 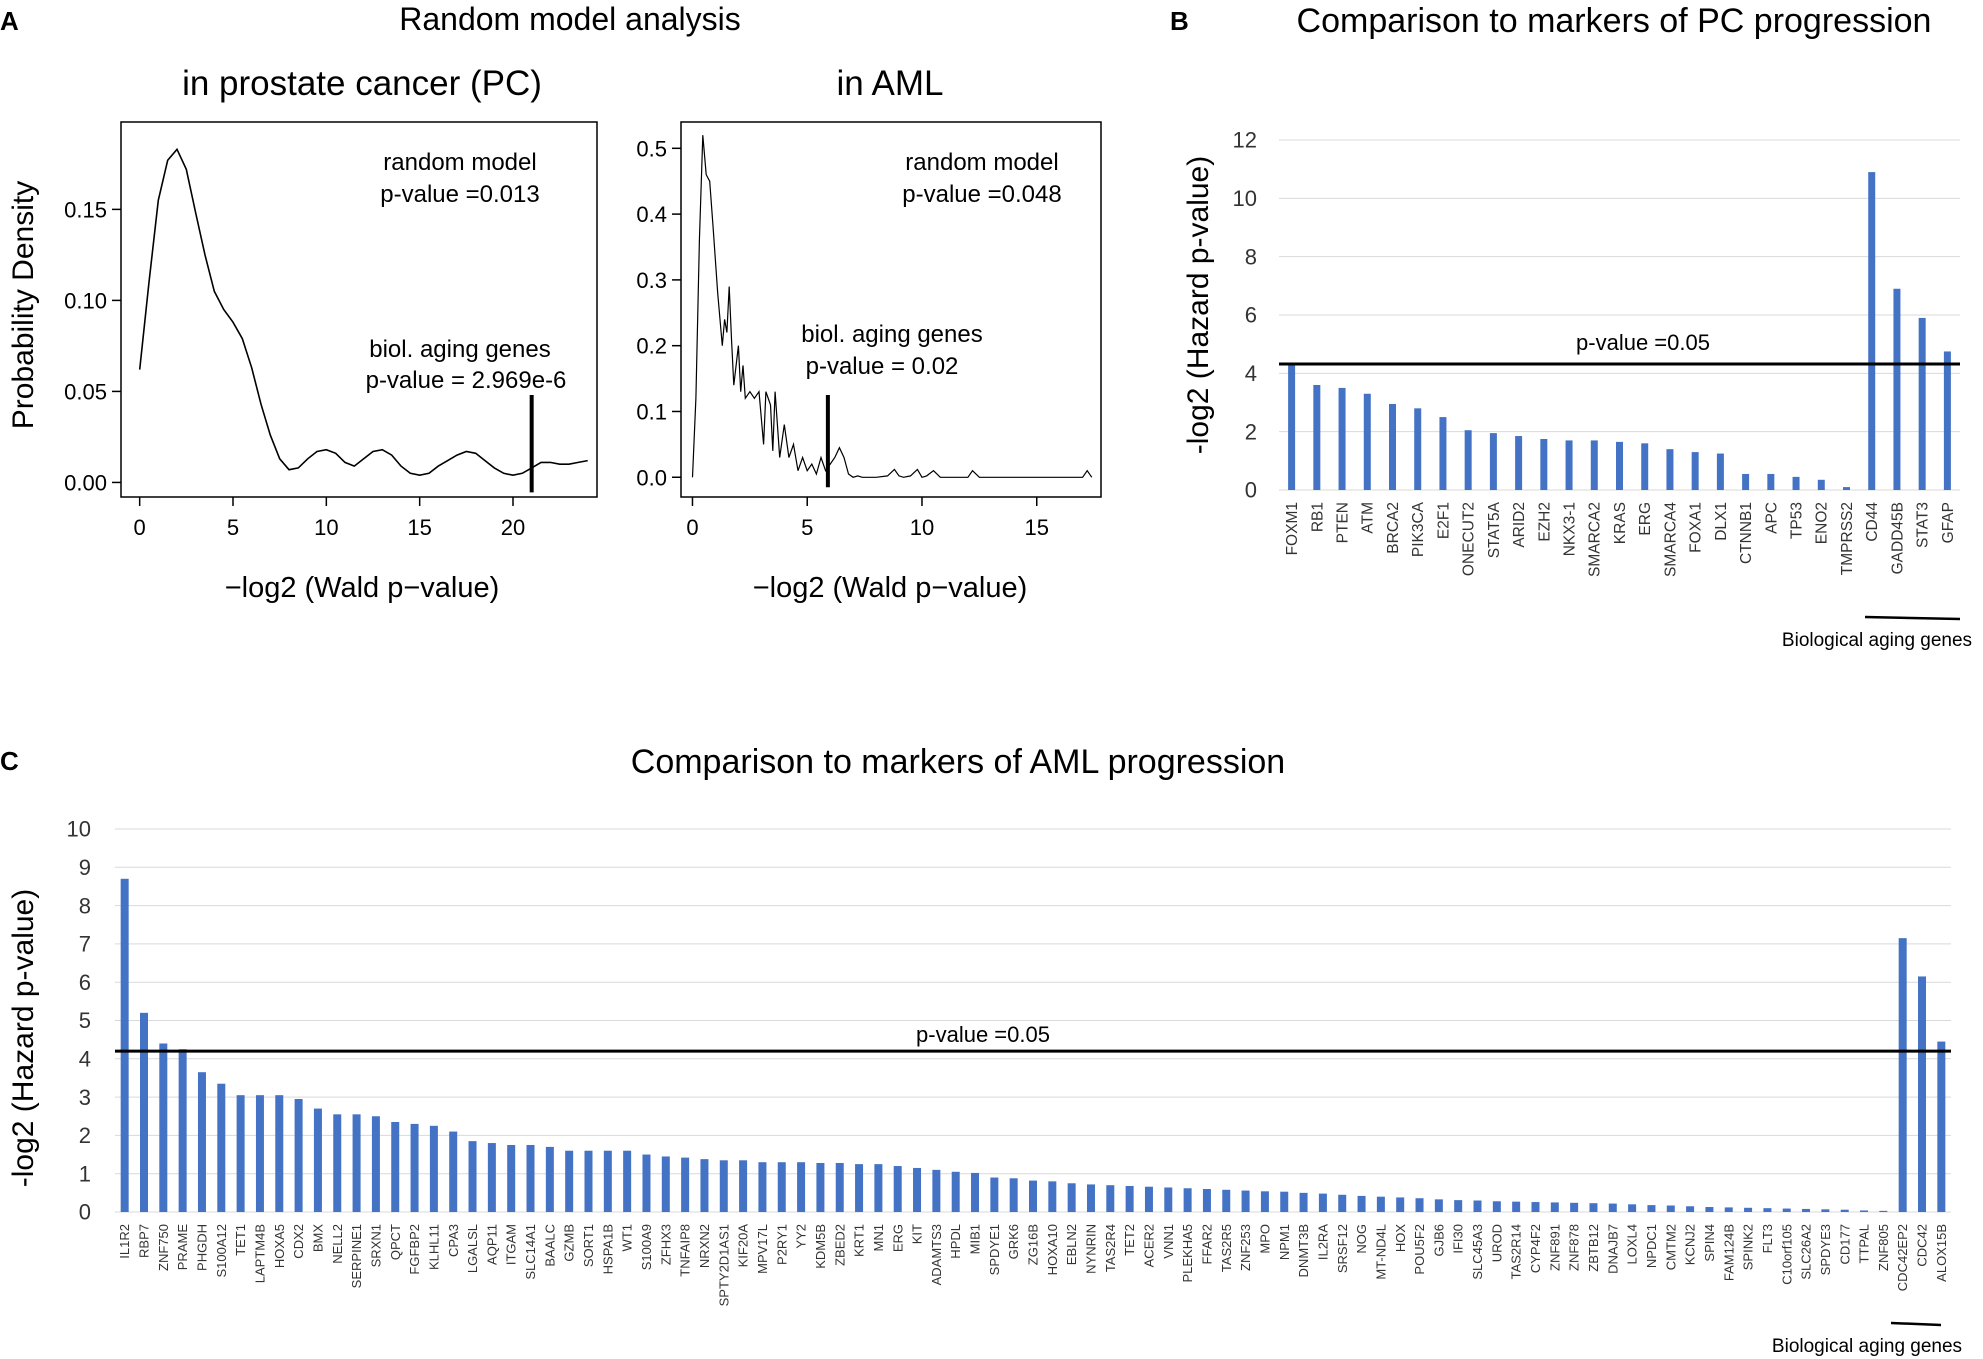 I want to click on y-tick-label: 0.15, so click(x=85, y=209).